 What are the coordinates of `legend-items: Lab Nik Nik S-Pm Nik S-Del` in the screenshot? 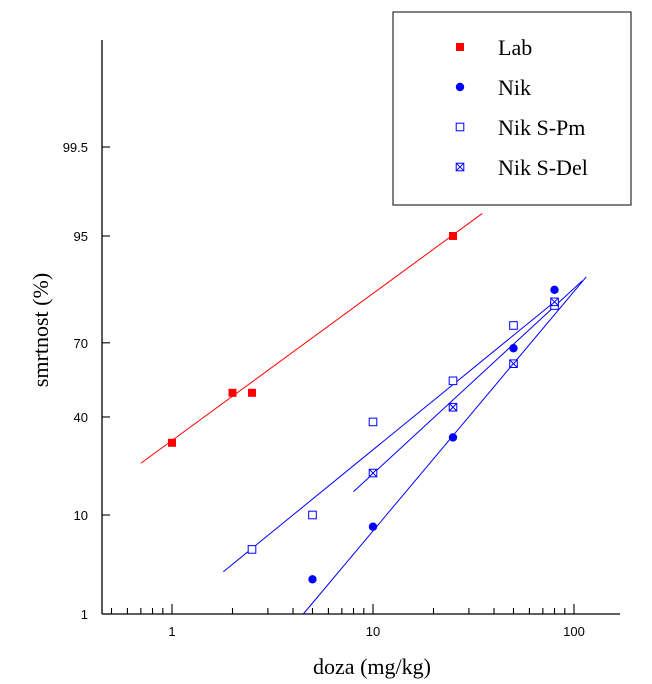 It's located at (521, 107).